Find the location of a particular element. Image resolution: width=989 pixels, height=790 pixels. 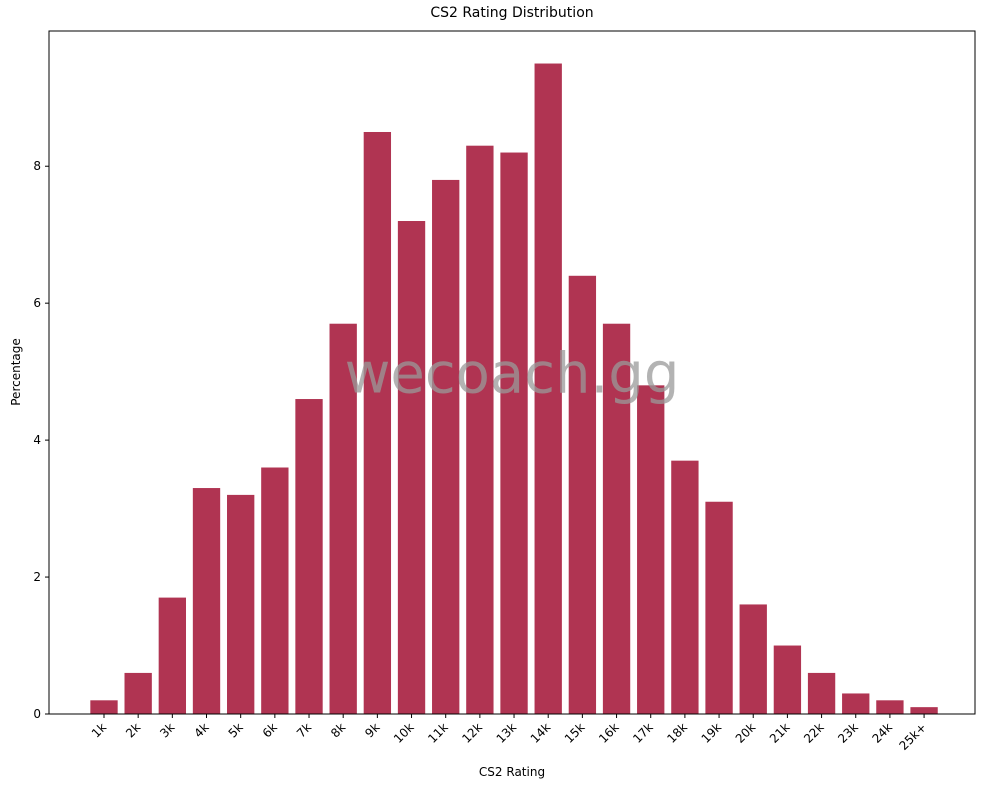

x-tick-label: 4k is located at coordinates (201, 730).